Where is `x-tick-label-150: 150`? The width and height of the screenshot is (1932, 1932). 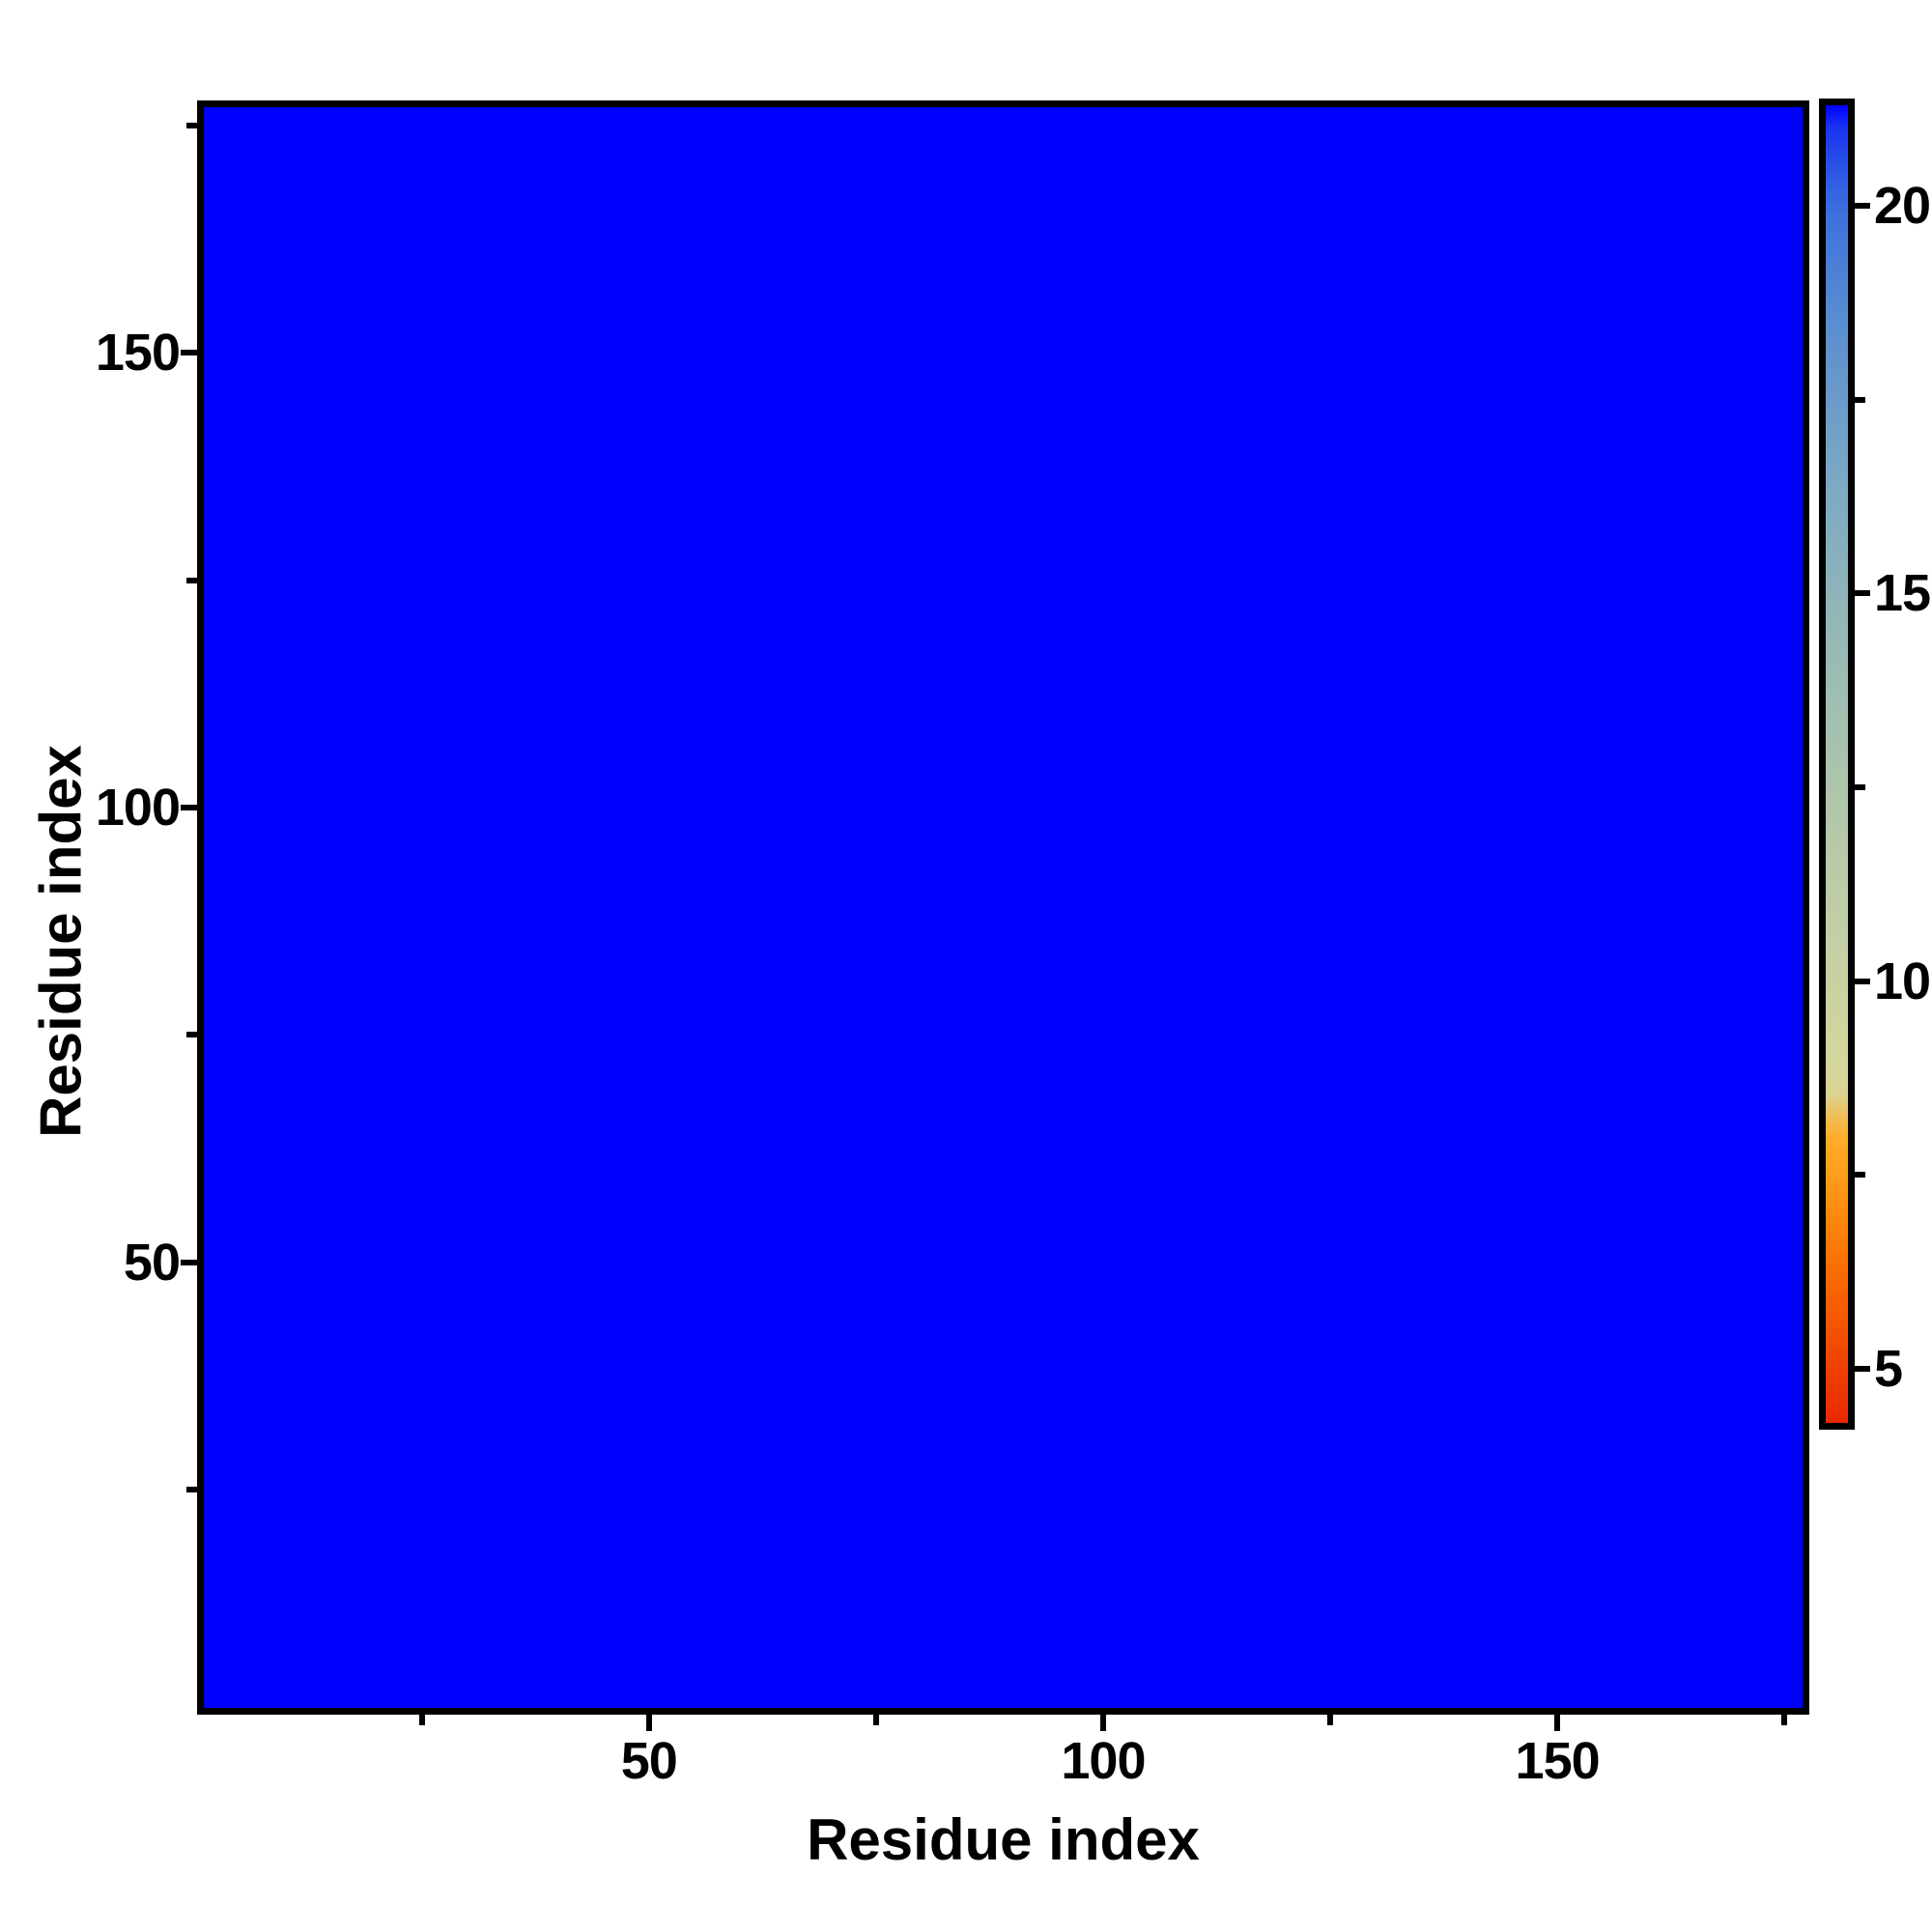
x-tick-label-150: 150 is located at coordinates (1558, 1761).